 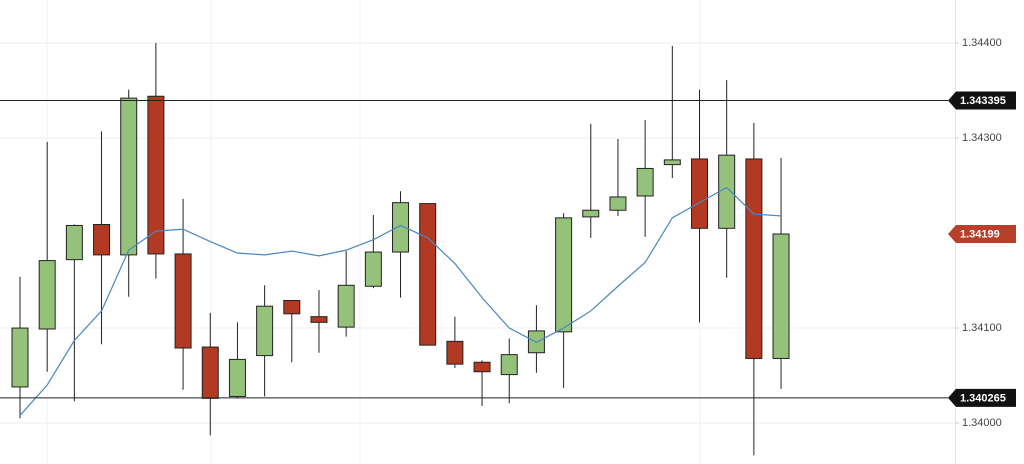 I want to click on price-tag, so click(x=982, y=233).